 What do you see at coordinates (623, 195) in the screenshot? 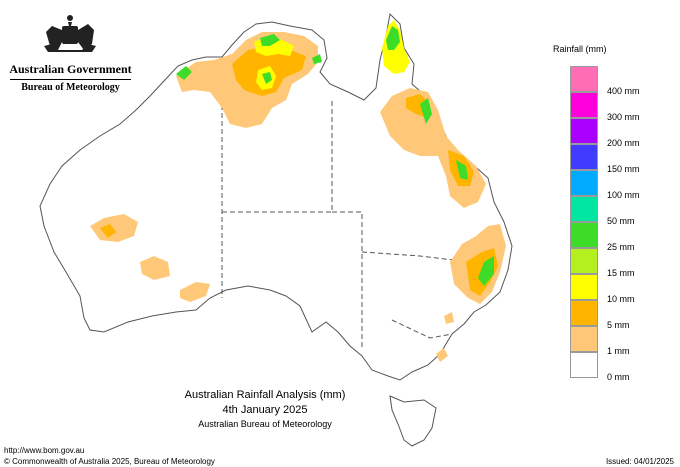
I see `legend-label: 100 mm` at bounding box center [623, 195].